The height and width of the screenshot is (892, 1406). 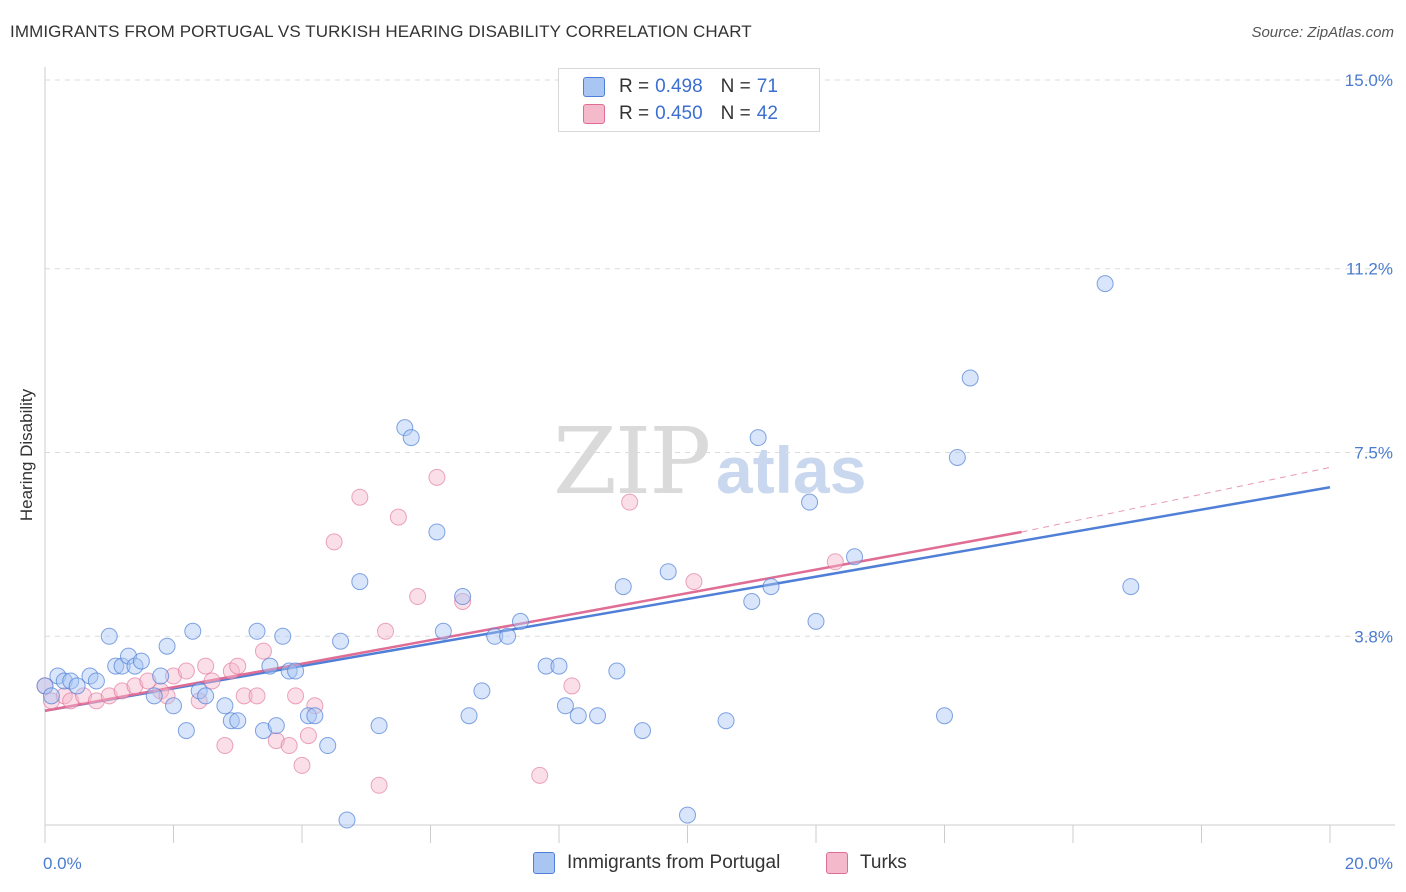 I want to click on legend-swatch-portugal, so click(x=594, y=87).